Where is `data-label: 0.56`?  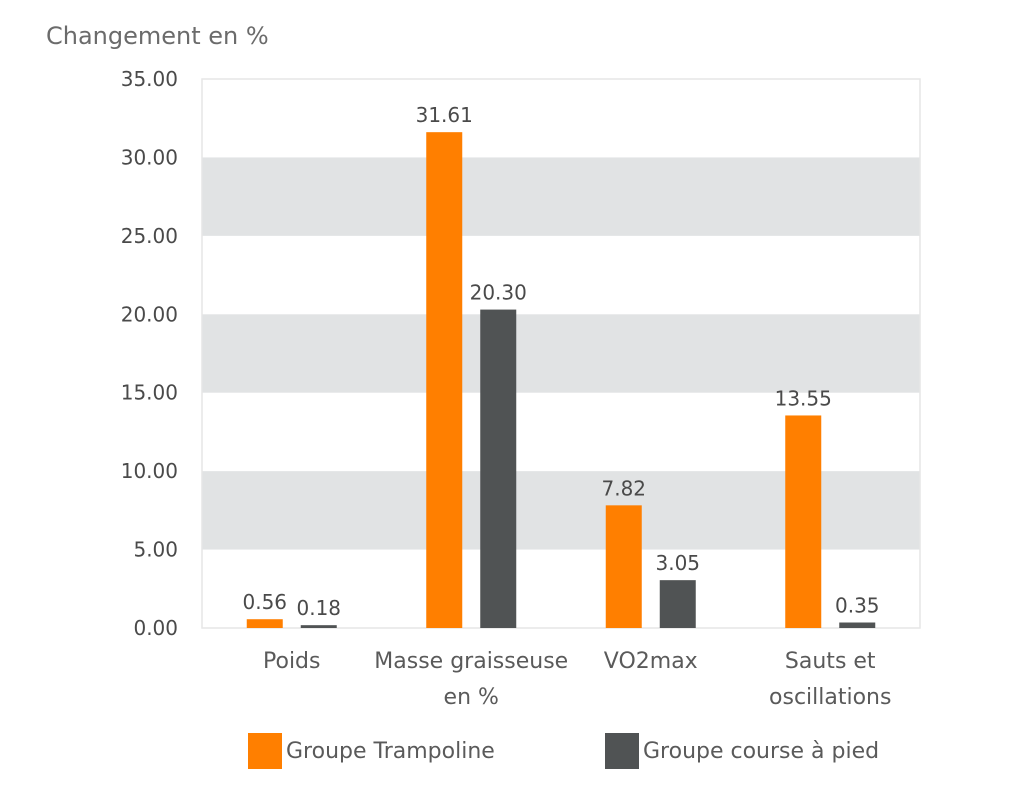 data-label: 0.56 is located at coordinates (264, 602).